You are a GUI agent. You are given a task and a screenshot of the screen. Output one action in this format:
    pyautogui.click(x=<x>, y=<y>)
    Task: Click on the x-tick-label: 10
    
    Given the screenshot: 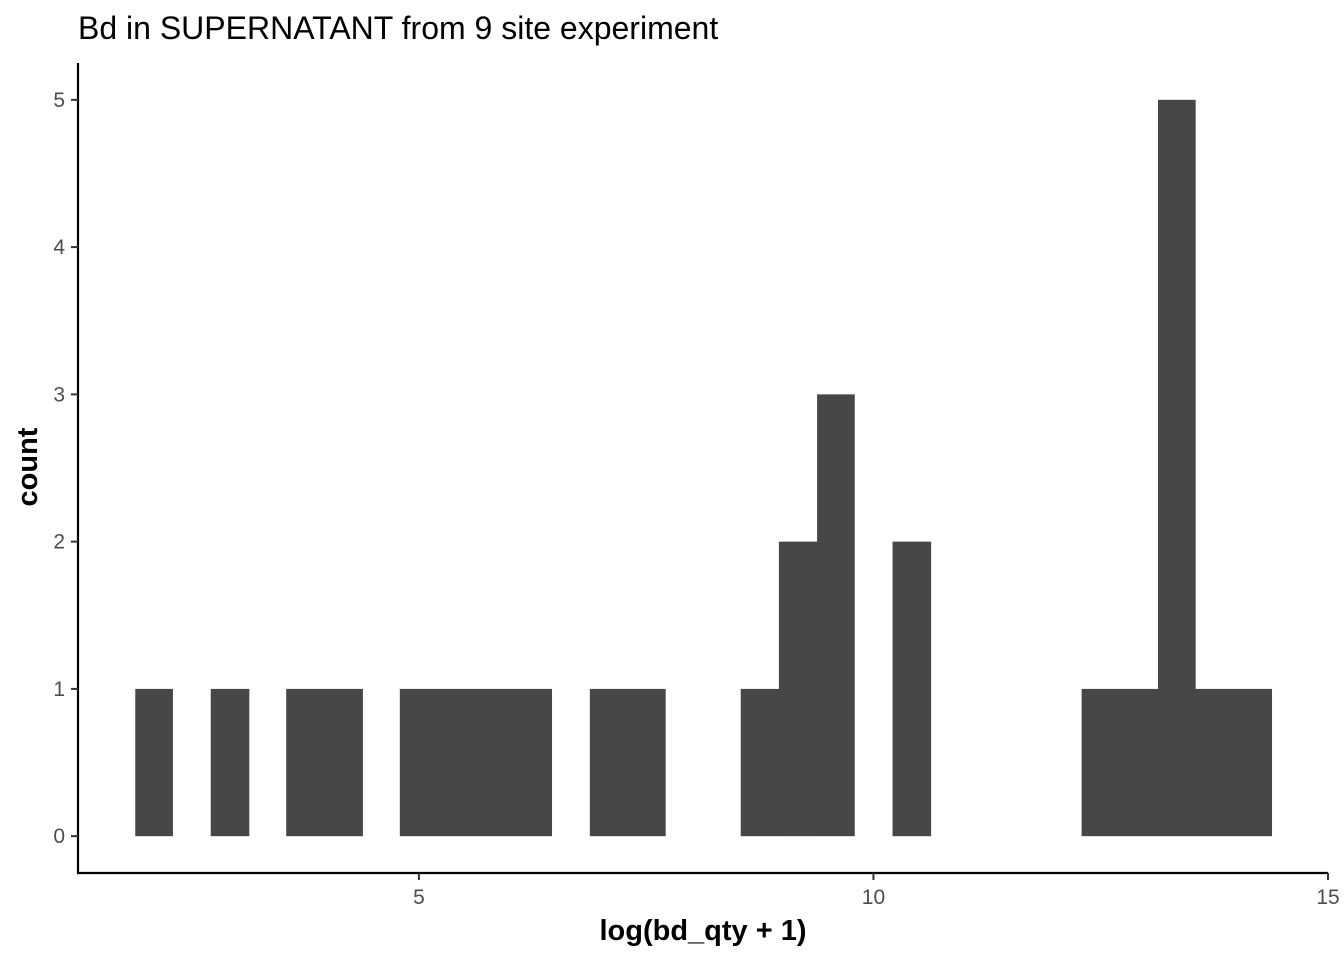 What is the action you would take?
    pyautogui.click(x=873, y=897)
    